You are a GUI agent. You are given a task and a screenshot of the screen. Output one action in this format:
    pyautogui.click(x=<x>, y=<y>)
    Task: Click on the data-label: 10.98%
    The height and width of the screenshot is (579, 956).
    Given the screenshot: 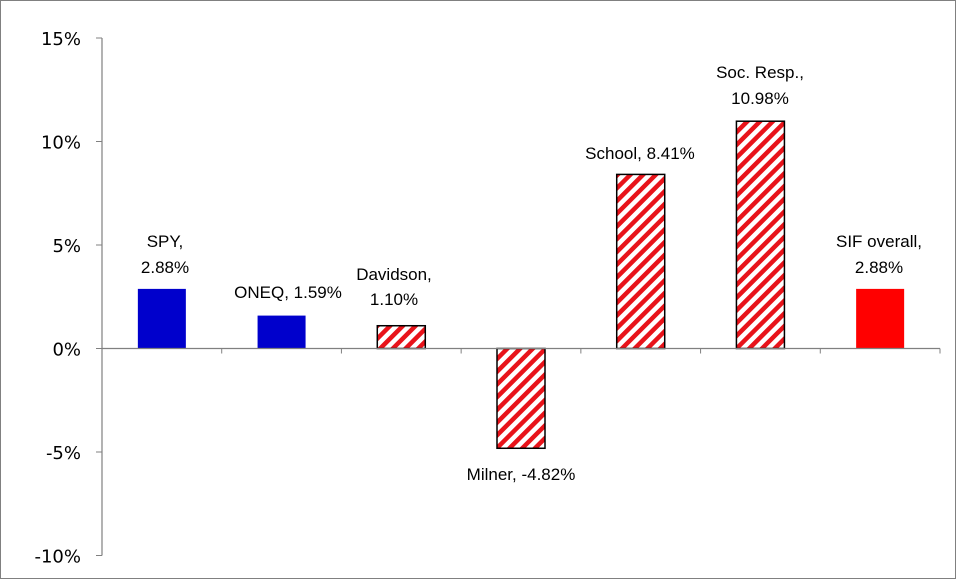 What is the action you would take?
    pyautogui.click(x=760, y=98)
    